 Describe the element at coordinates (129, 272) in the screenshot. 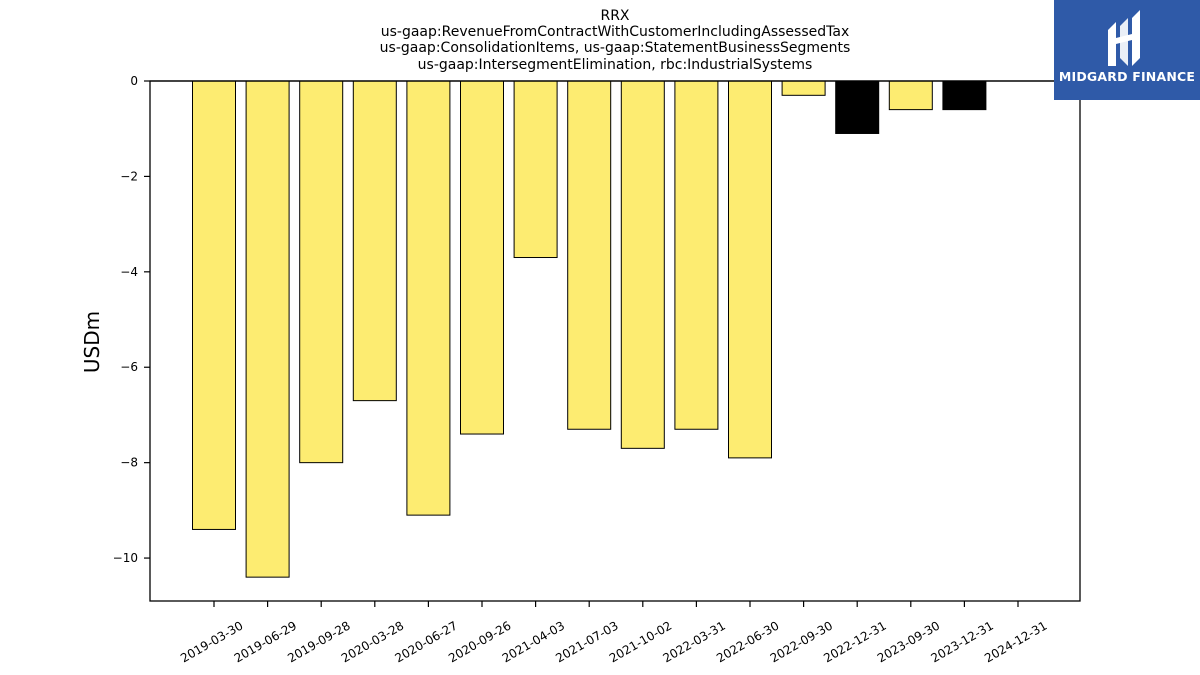

I see `y-tick-label: −4` at that location.